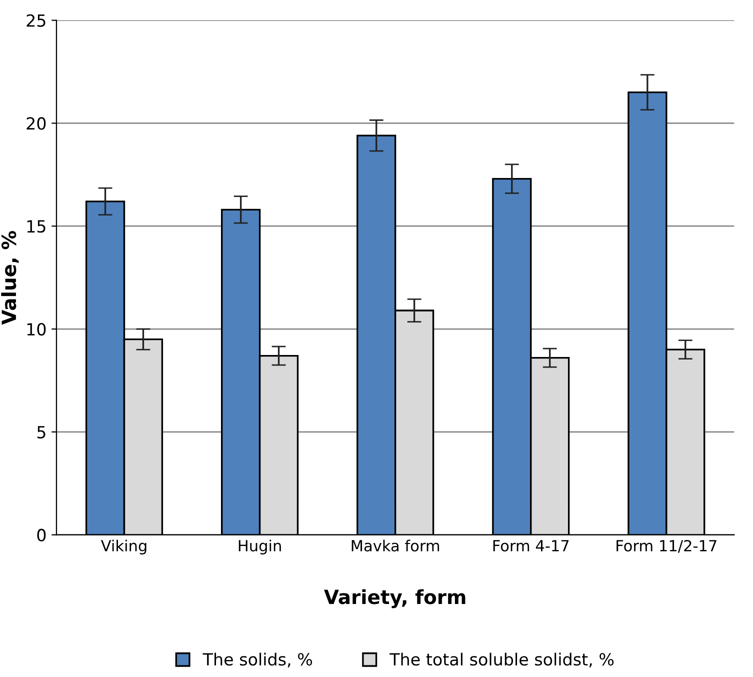  Describe the element at coordinates (259, 547) in the screenshot. I see `x-tick-label: Hugin` at that location.